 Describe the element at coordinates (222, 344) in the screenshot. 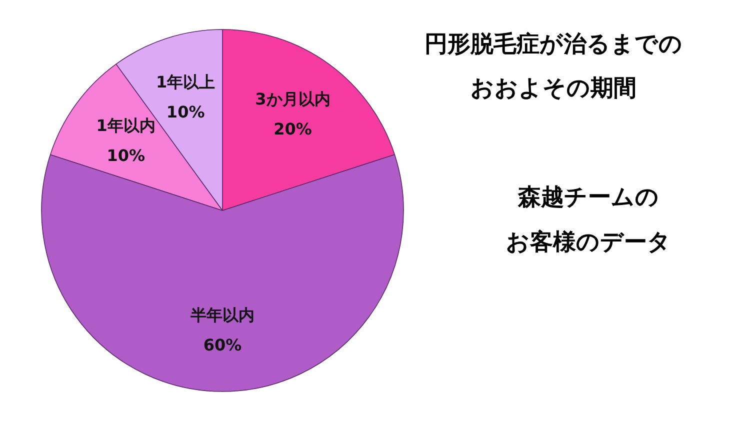

I see `data-label: 60%` at that location.